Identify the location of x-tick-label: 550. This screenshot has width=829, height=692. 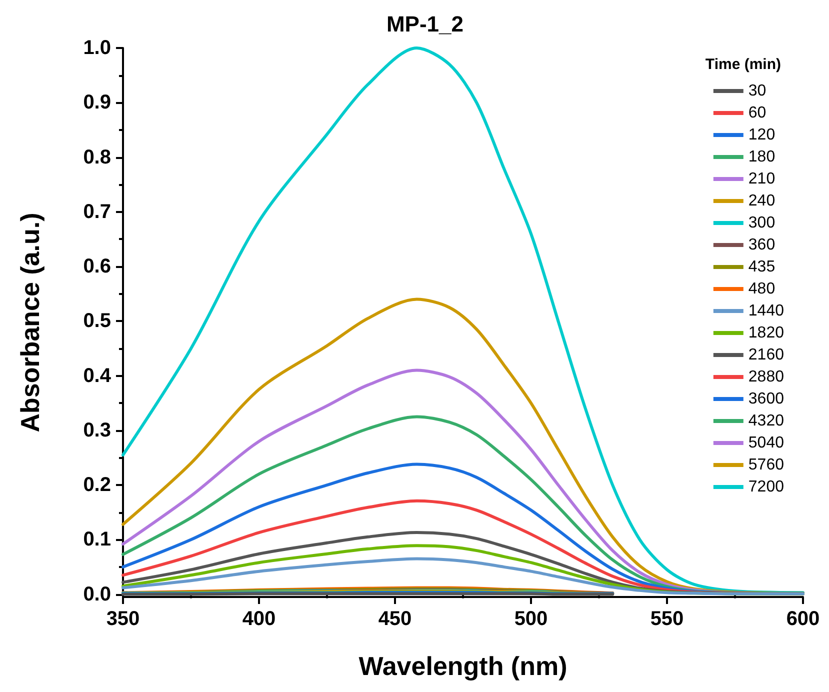
(667, 619).